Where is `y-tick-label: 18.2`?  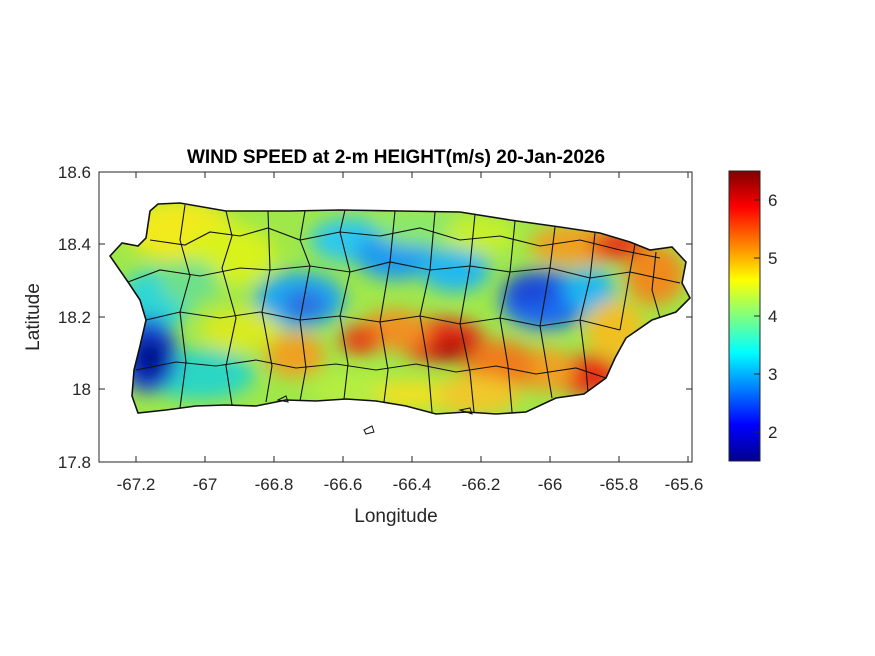
y-tick-label: 18.2 is located at coordinates (74, 317).